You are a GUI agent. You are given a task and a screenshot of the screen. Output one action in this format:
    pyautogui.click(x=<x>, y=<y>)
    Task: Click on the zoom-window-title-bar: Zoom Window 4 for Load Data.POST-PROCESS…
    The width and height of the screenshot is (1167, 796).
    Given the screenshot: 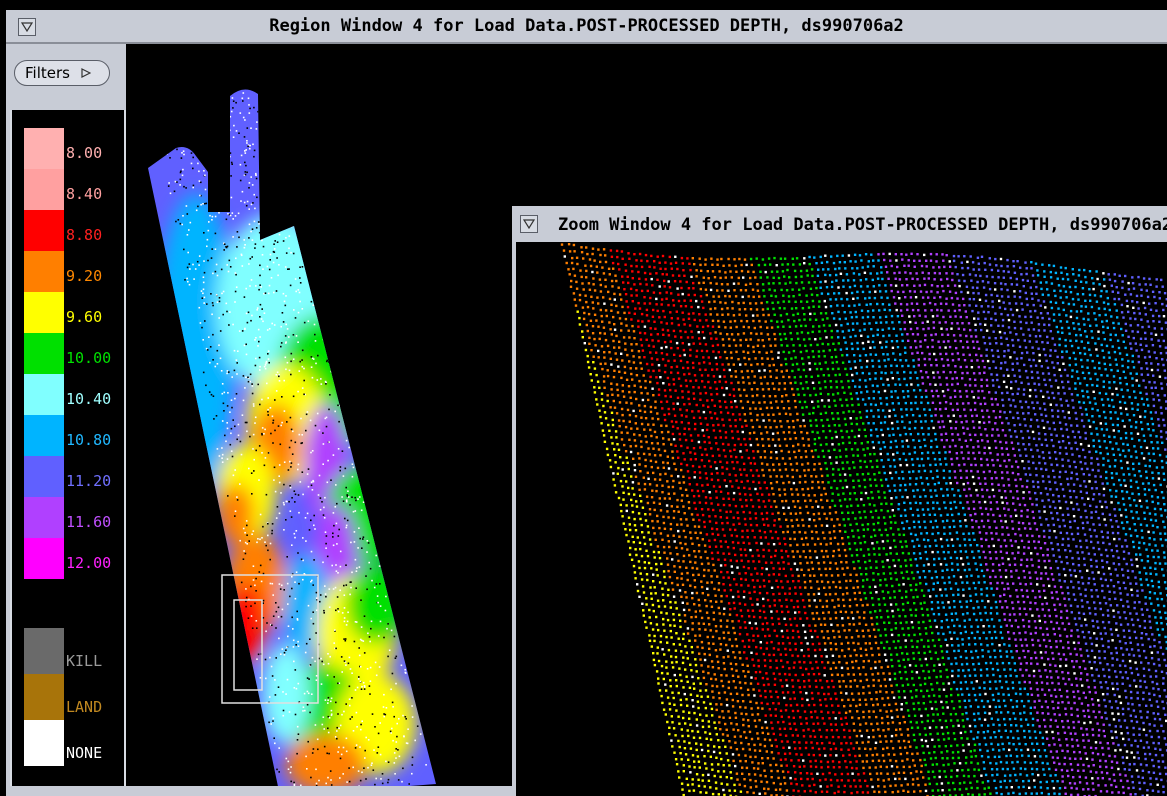 What is the action you would take?
    pyautogui.click(x=841, y=224)
    